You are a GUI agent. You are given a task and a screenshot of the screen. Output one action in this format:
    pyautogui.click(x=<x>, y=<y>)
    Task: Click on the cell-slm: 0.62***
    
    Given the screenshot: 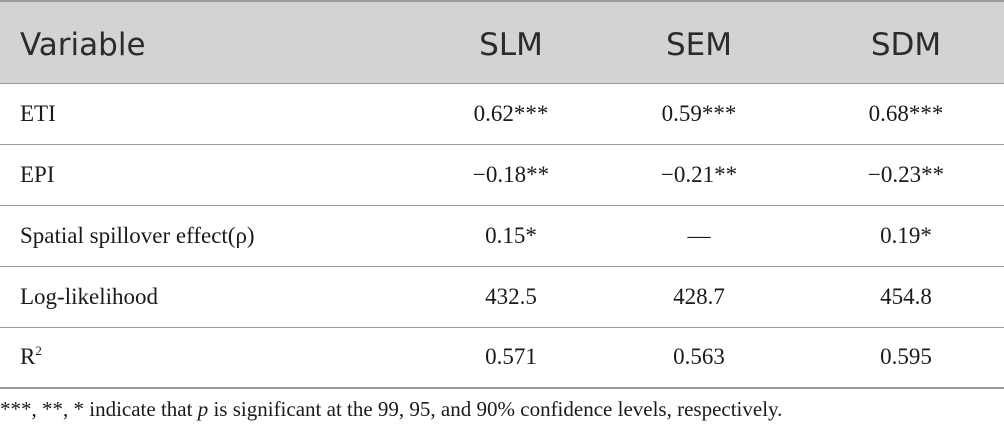 What is the action you would take?
    pyautogui.click(x=491, y=114)
    